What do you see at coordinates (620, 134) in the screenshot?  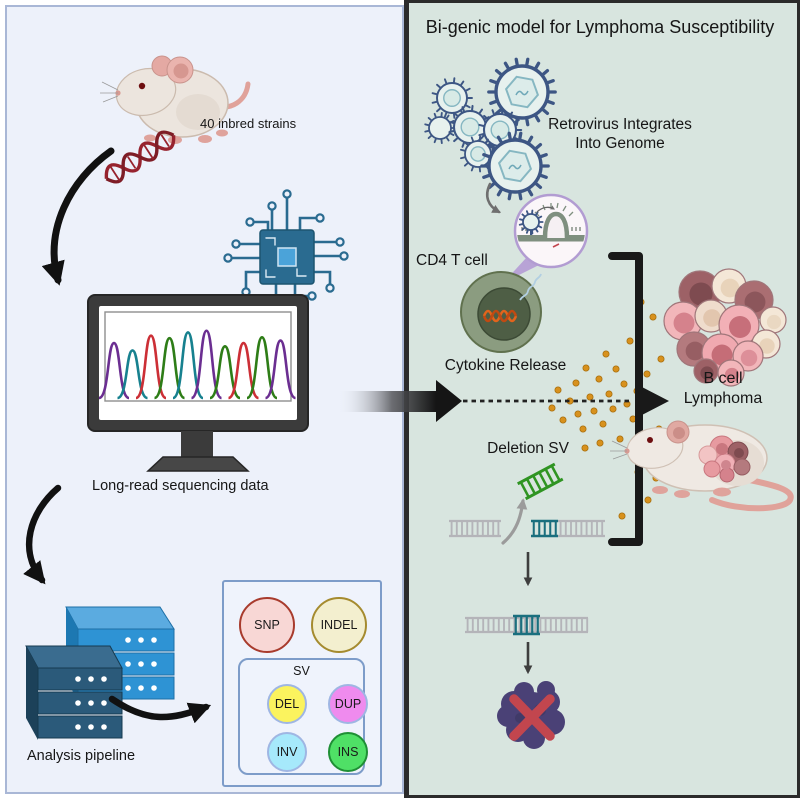 I see `retrovirus-label: Retrovirus Integrates Into Genome` at bounding box center [620, 134].